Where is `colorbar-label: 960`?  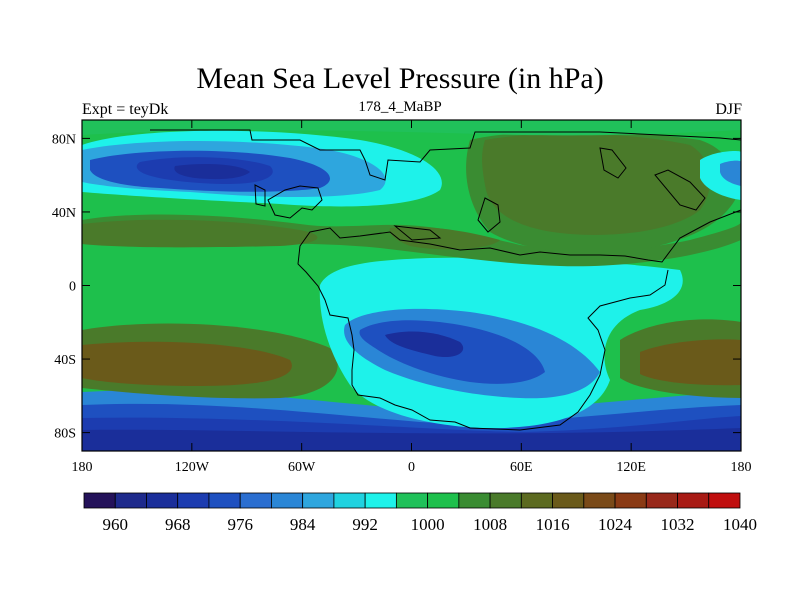 colorbar-label: 960 is located at coordinates (115, 524).